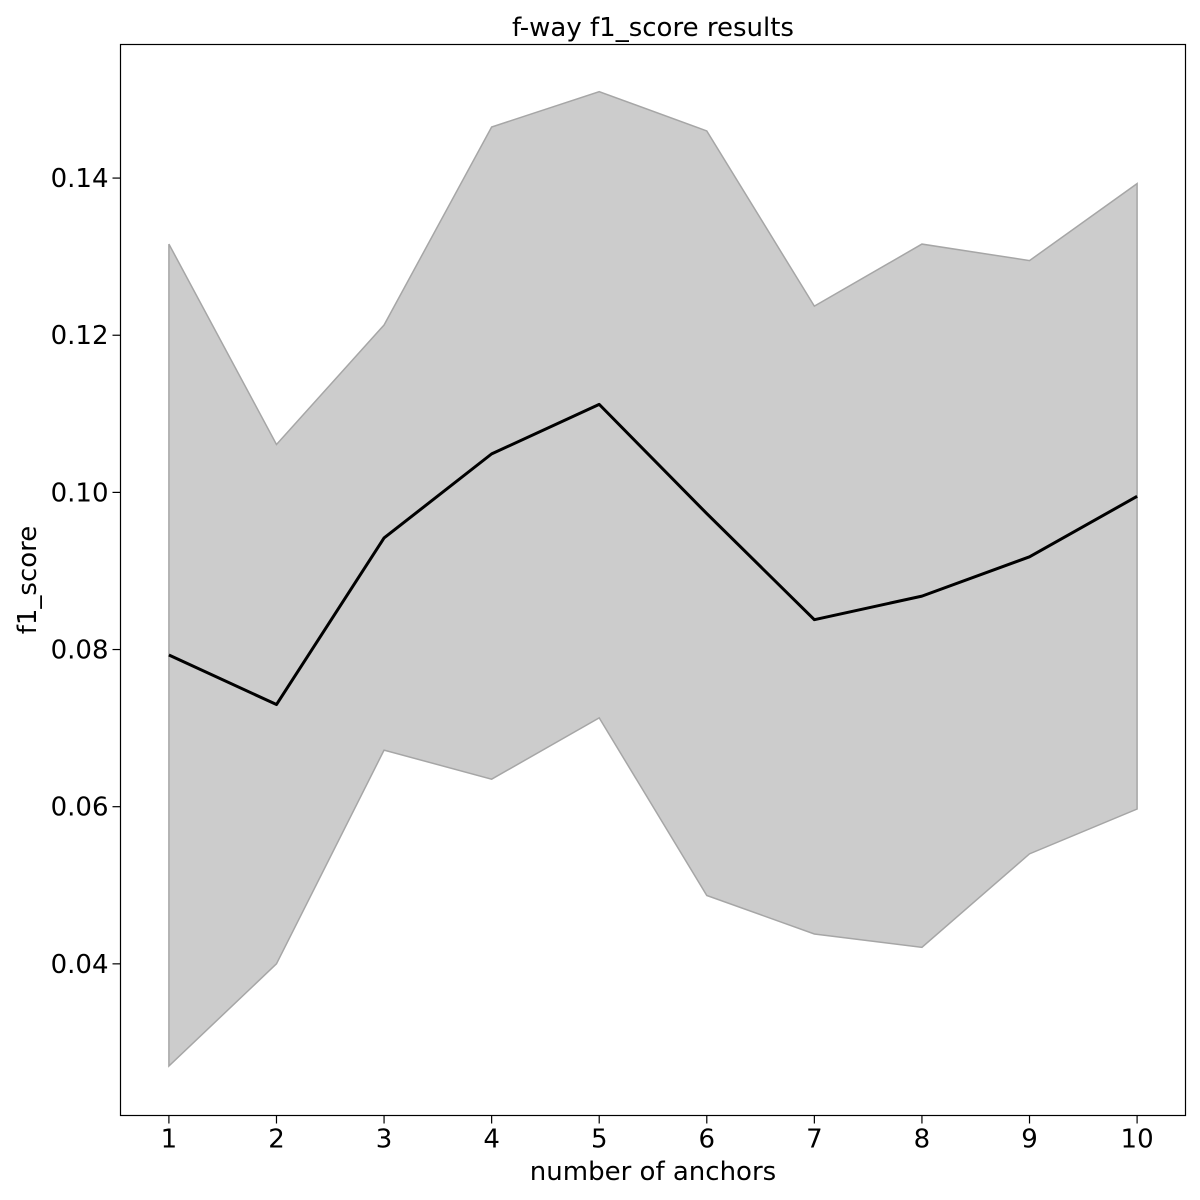  Describe the element at coordinates (599, 1140) in the screenshot. I see `x-tick-label-4: 5` at that location.